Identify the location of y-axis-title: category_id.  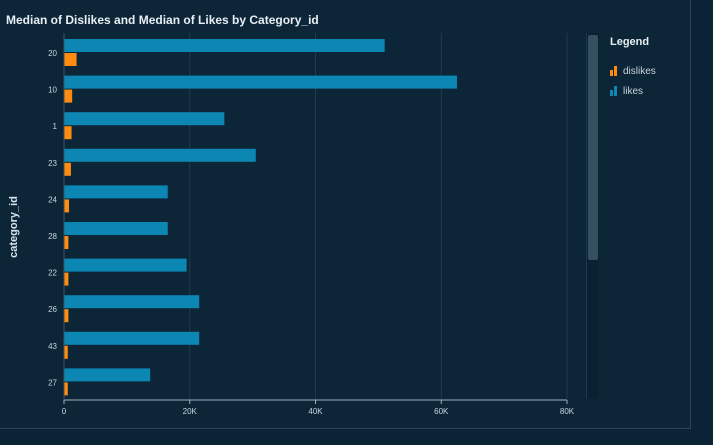
(14, 227).